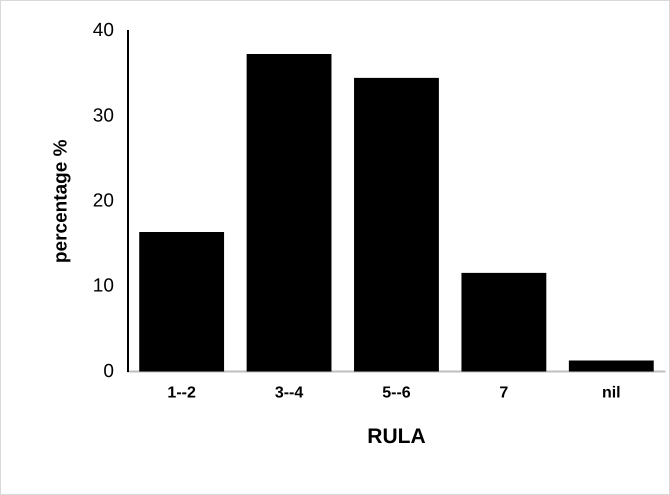  I want to click on y-tick-label: 30, so click(103, 115).